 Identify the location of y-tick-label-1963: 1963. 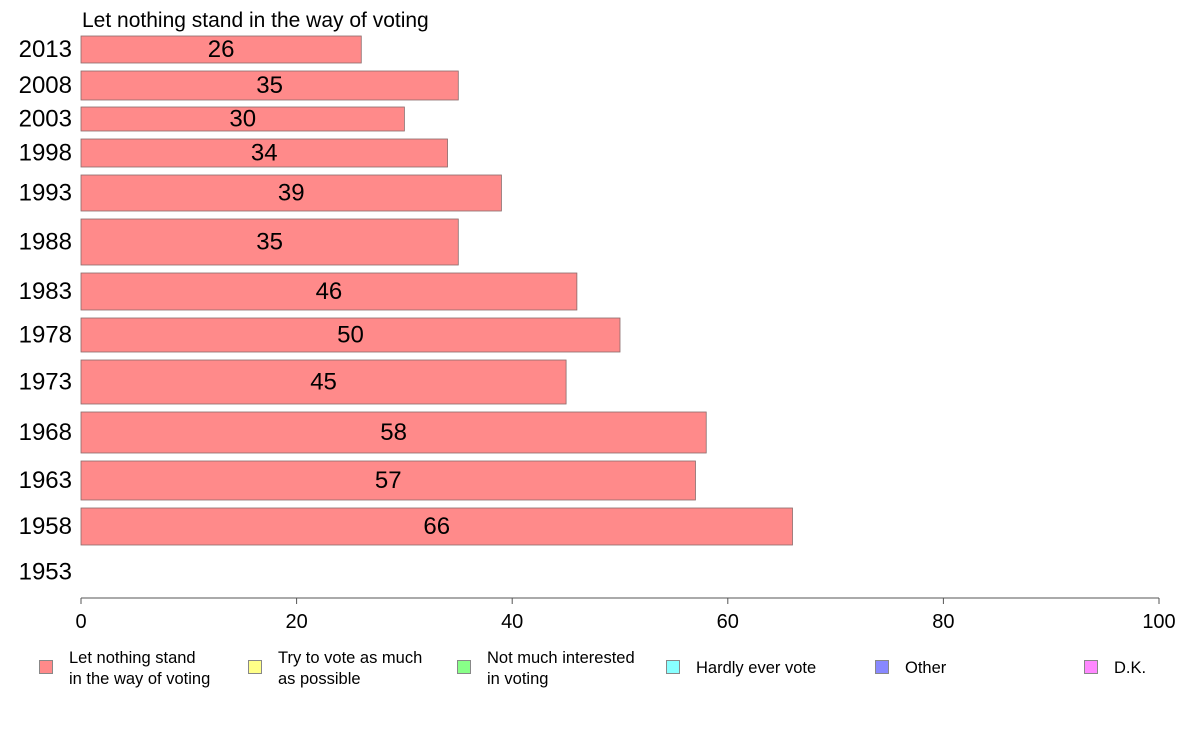
(45, 480).